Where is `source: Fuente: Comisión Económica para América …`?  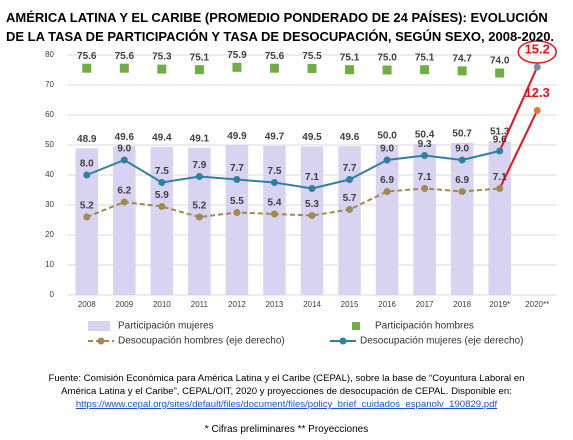 source: Fuente: Comisión Económica para América … is located at coordinates (286, 391).